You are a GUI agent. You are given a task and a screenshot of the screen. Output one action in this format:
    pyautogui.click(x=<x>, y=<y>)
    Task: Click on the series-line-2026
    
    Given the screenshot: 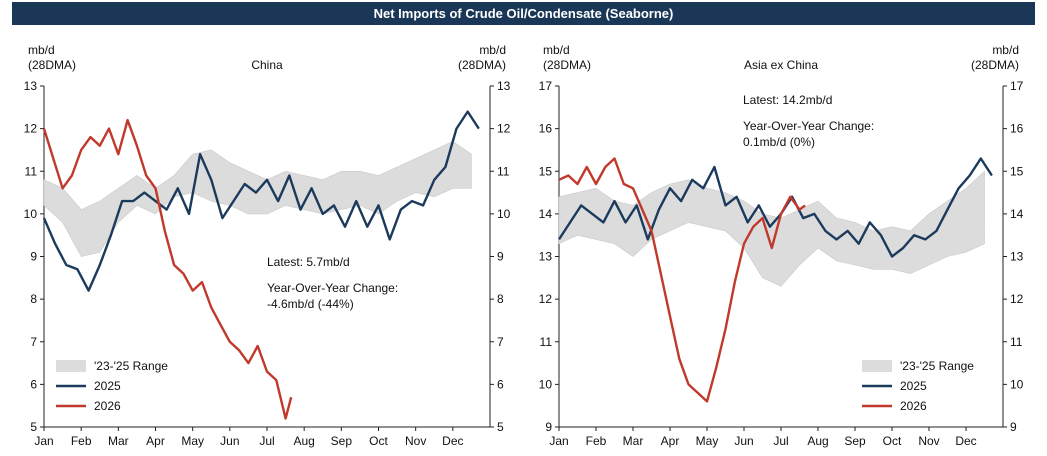 What is the action you would take?
    pyautogui.click(x=682, y=280)
    